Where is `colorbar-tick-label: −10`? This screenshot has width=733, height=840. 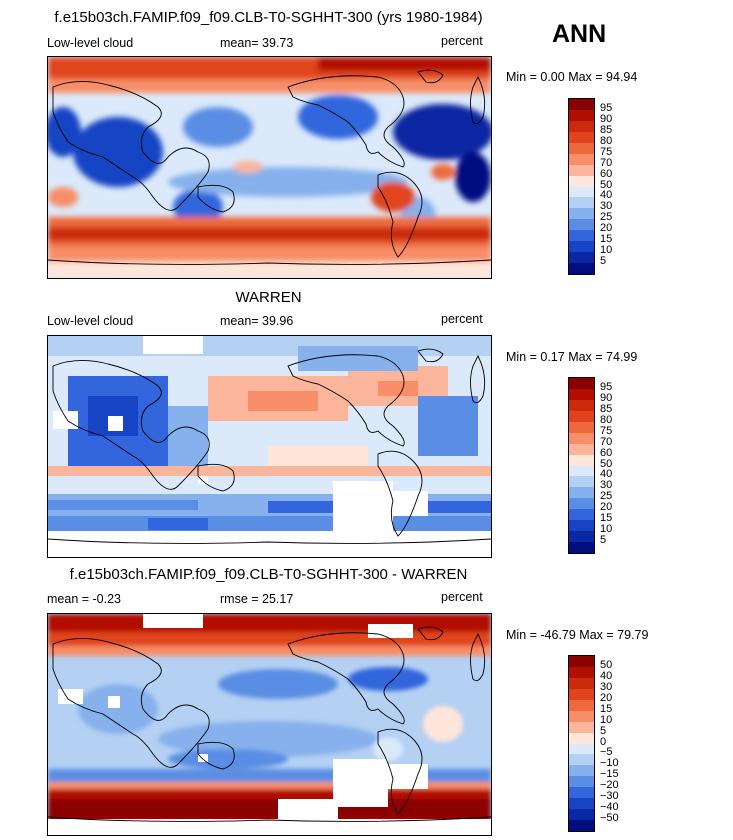
colorbar-tick-label: −10 is located at coordinates (609, 763).